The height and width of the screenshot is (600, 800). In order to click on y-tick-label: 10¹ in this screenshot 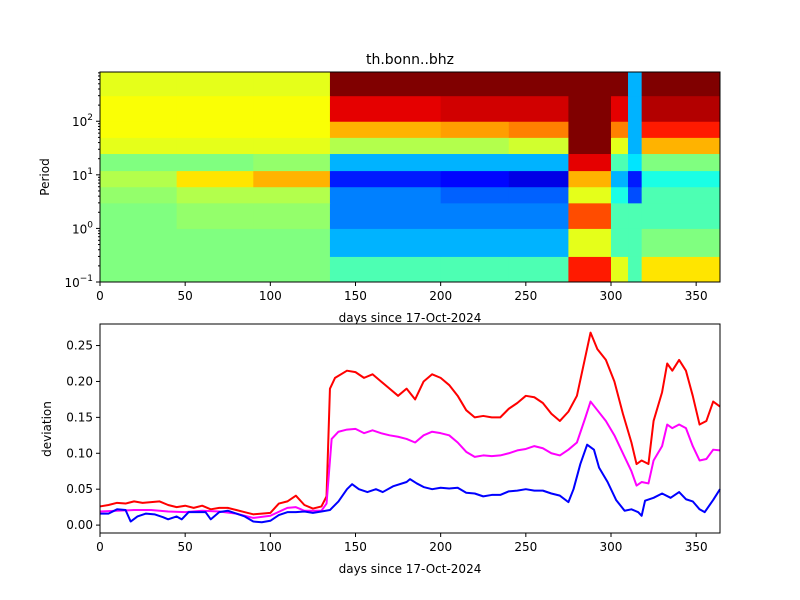, I will do `click(82, 175)`.